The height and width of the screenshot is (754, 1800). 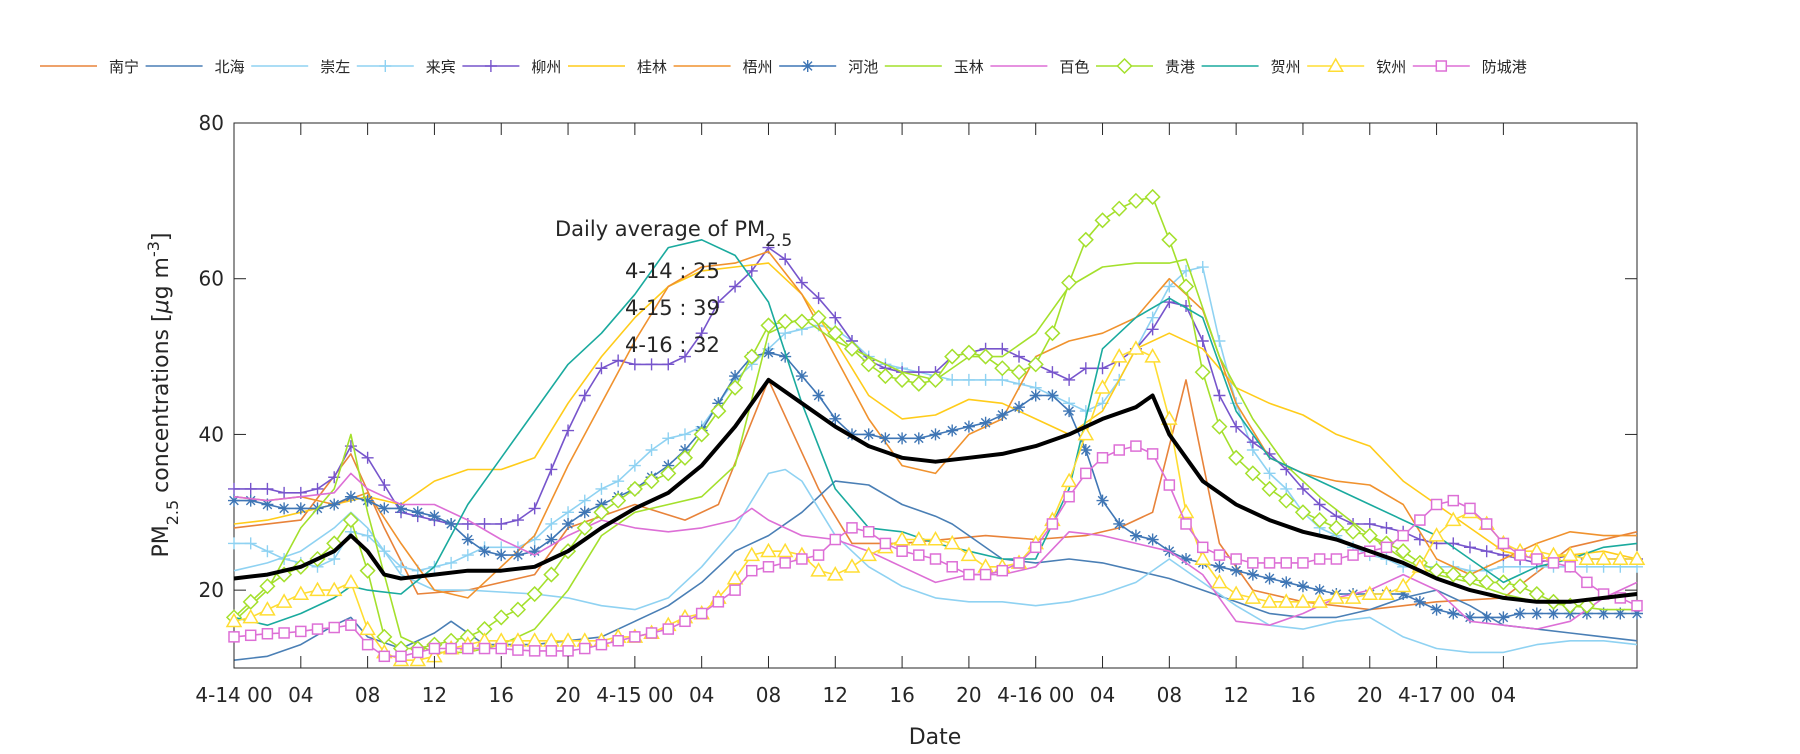 I want to click on x-tick-label: 20, so click(x=1369, y=695).